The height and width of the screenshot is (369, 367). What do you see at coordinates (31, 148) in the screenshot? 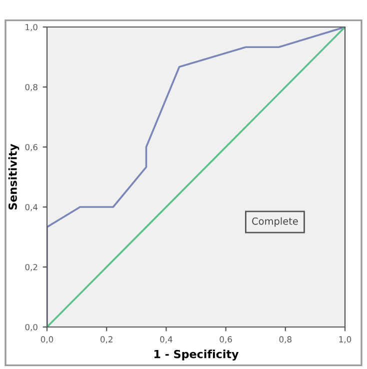
I see `y-tick-label: 0,6` at bounding box center [31, 148].